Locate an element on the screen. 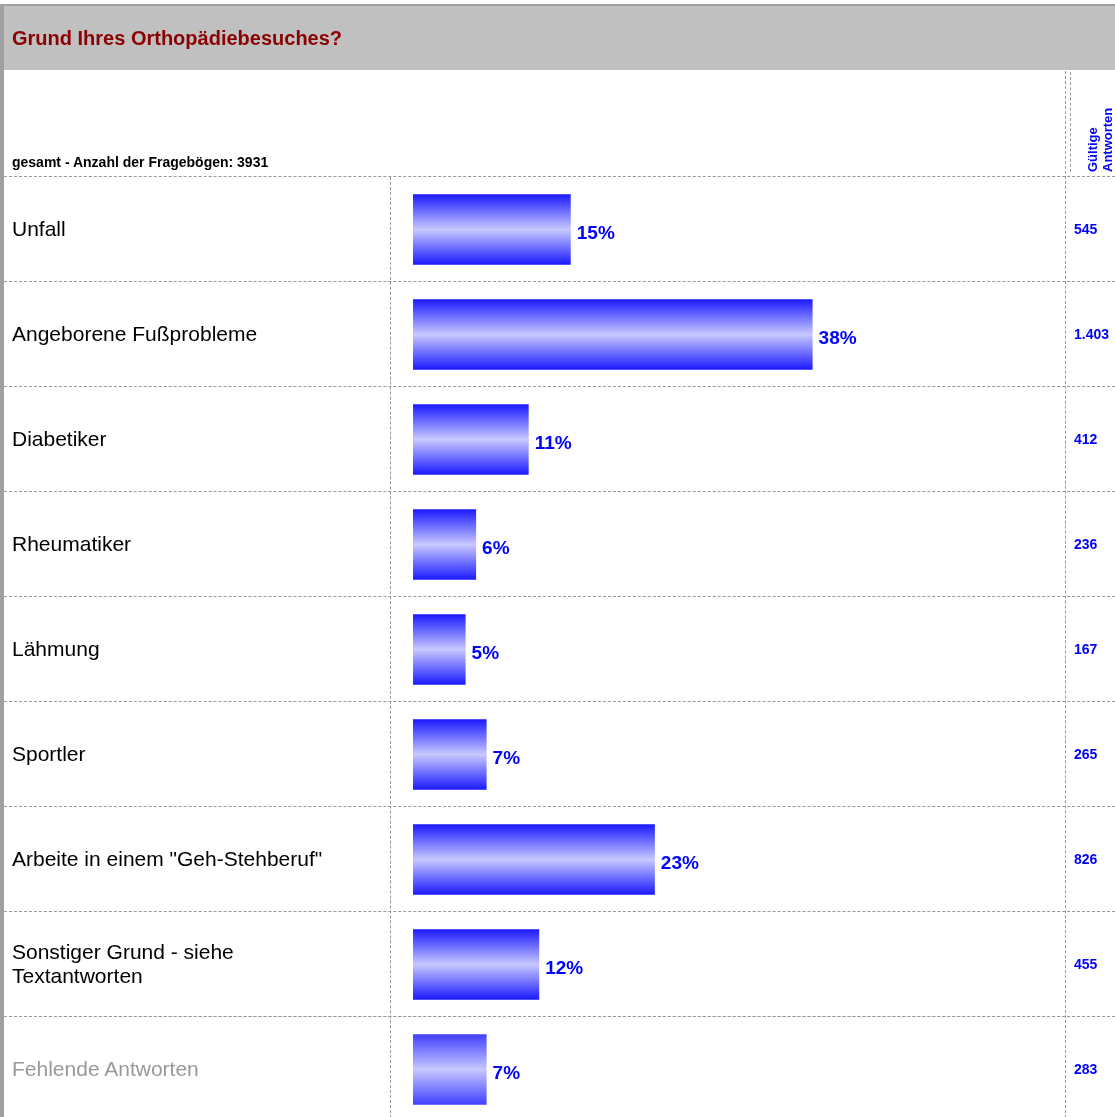  y2-tick-label: 1.403 is located at coordinates (1092, 334).